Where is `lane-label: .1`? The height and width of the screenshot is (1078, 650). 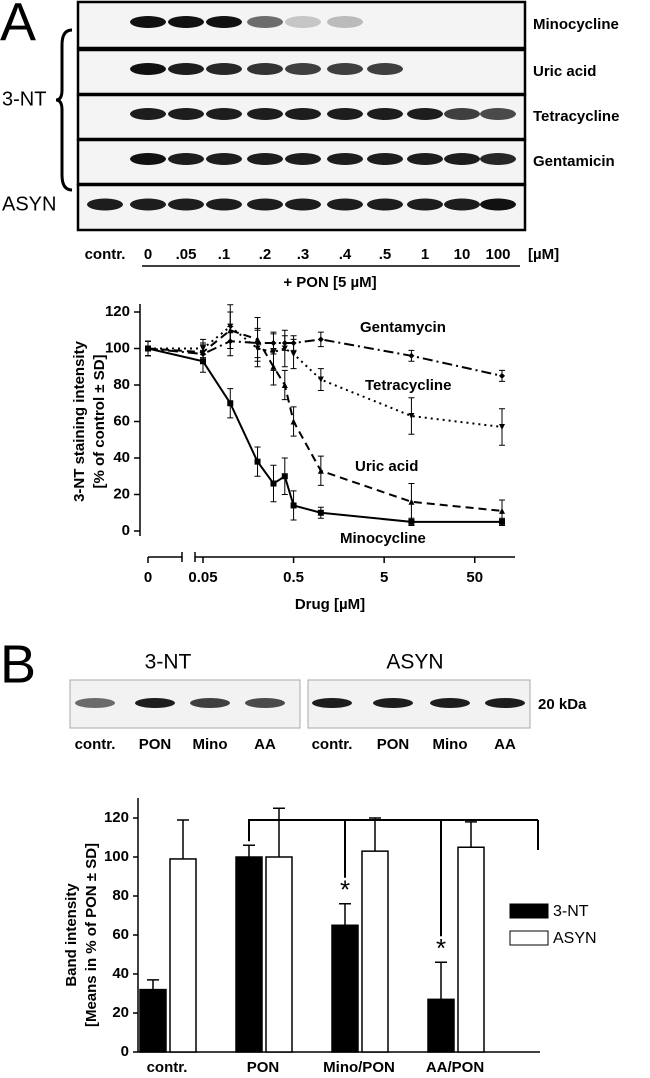
lane-label: .1 is located at coordinates (224, 254).